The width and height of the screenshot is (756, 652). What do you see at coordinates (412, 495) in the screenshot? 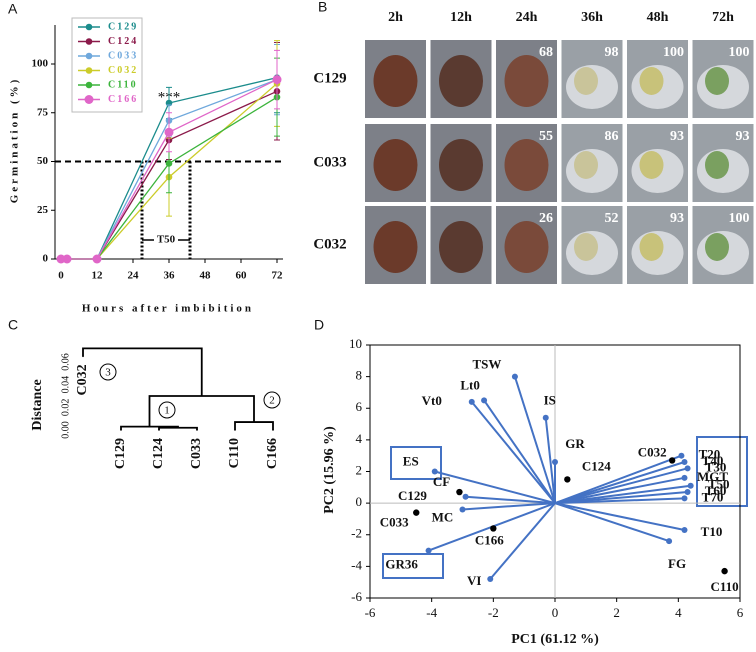
I see `score-label: C129` at bounding box center [412, 495].